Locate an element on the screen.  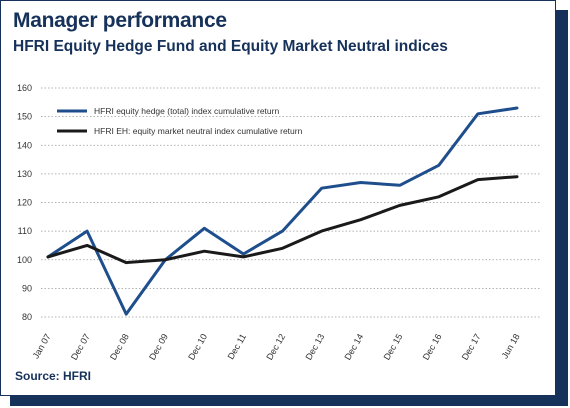
y-axis-ticks: 80 90 100 110 120 130 140 150 160 is located at coordinates (24, 202).